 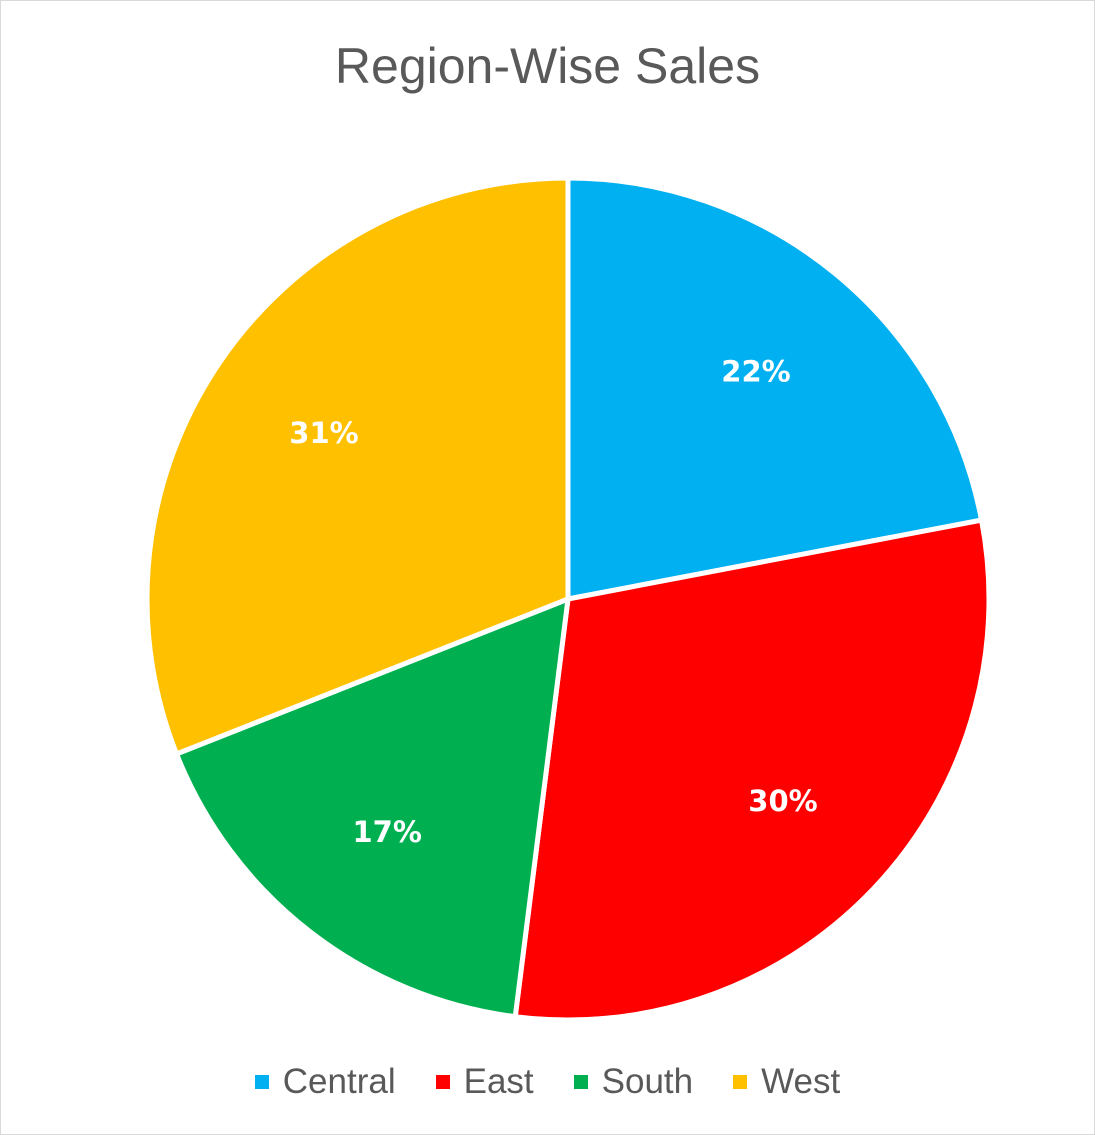 What do you see at coordinates (547, 1081) in the screenshot?
I see `legend: Central East South West` at bounding box center [547, 1081].